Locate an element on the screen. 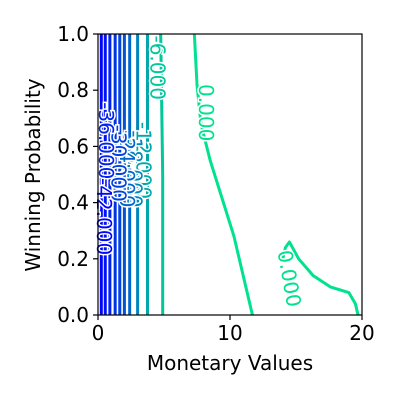 This screenshot has height=400, width=400. y-tick-label: 0.8 is located at coordinates (73, 90).